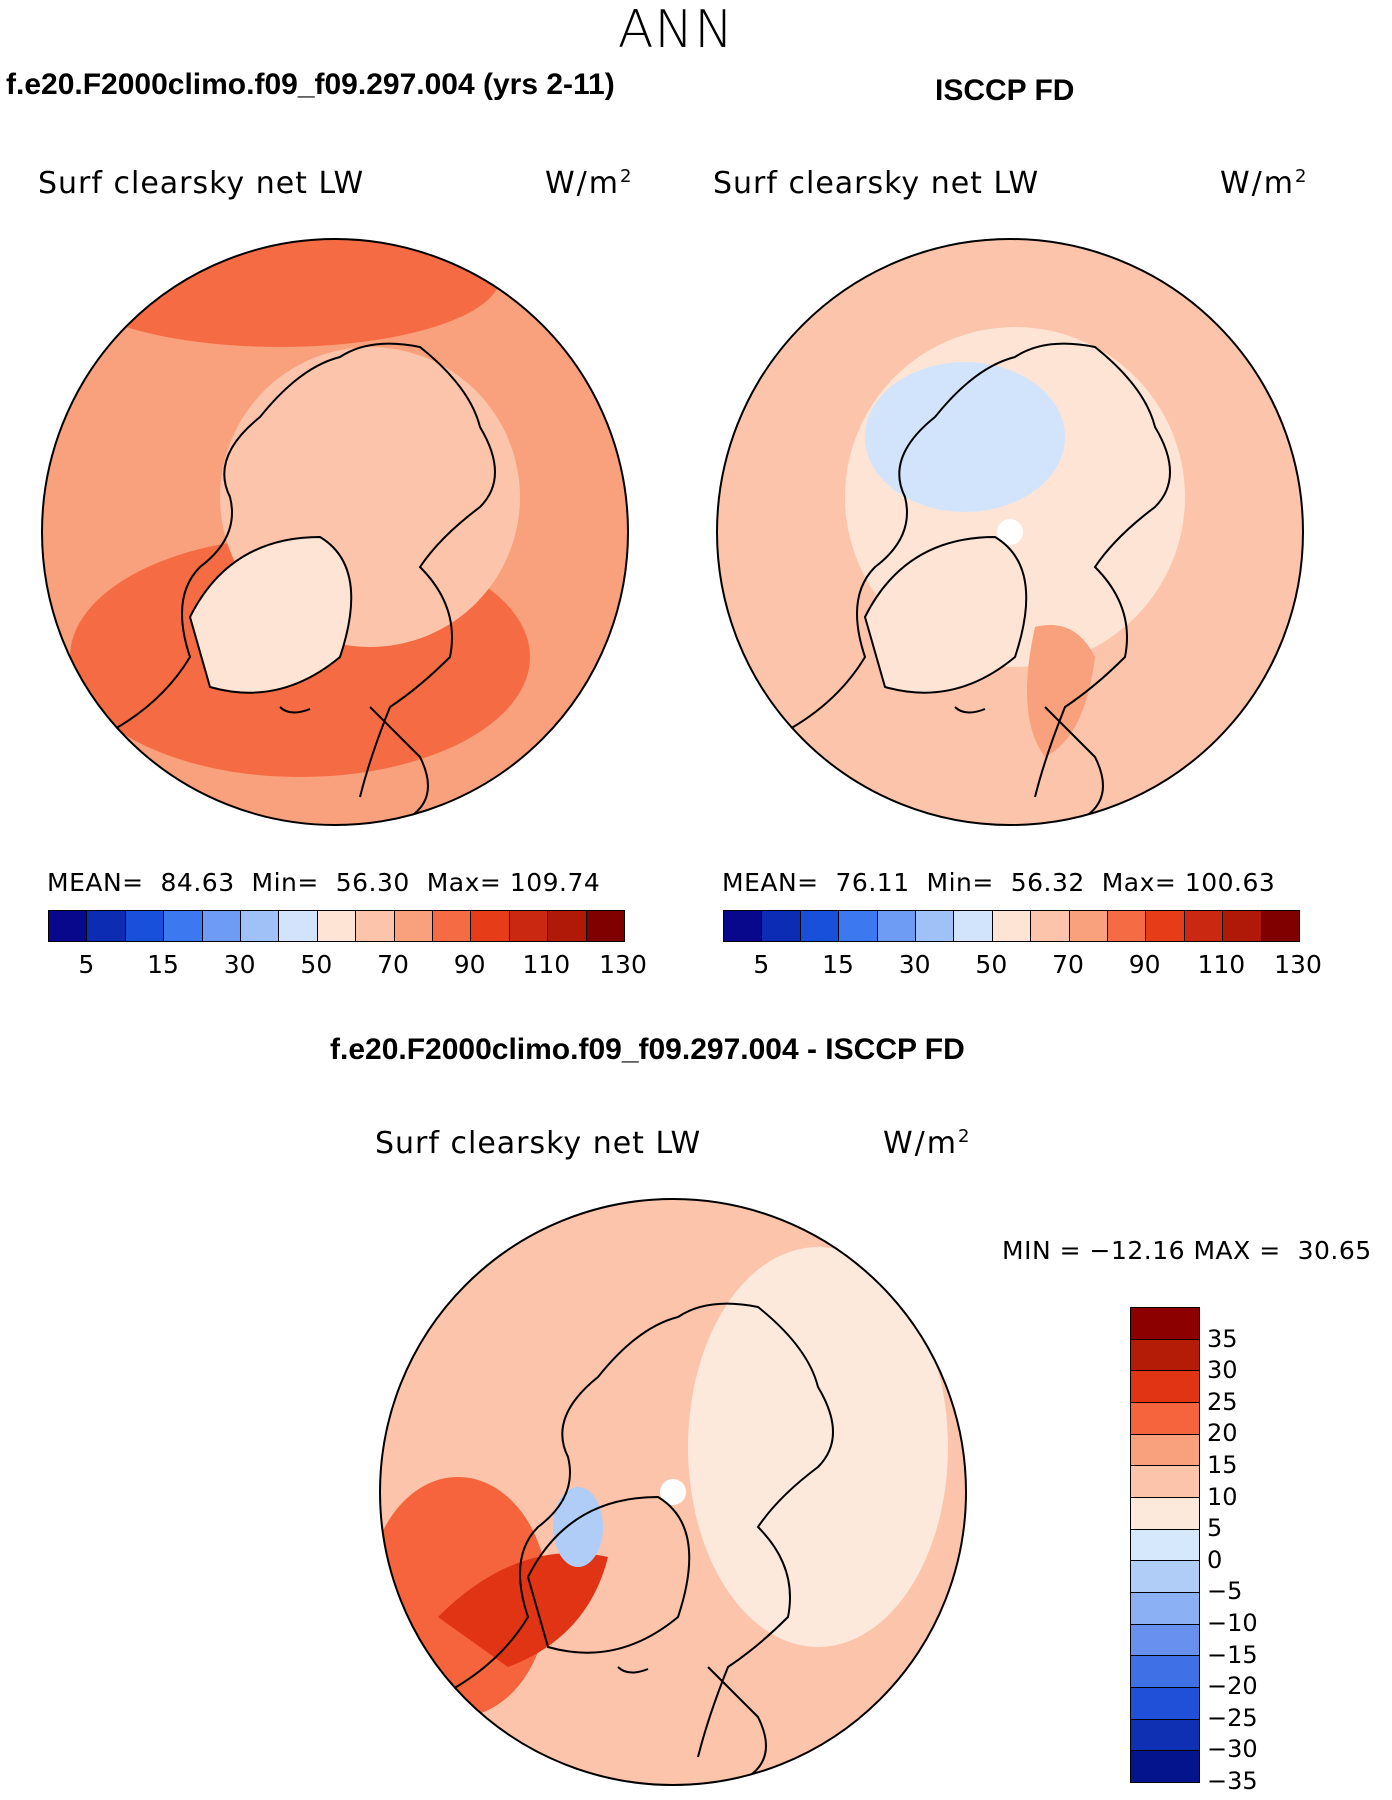 This screenshot has height=1800, width=1392. What do you see at coordinates (589, 183) in the screenshot?
I see `panel1-units: W/m2` at bounding box center [589, 183].